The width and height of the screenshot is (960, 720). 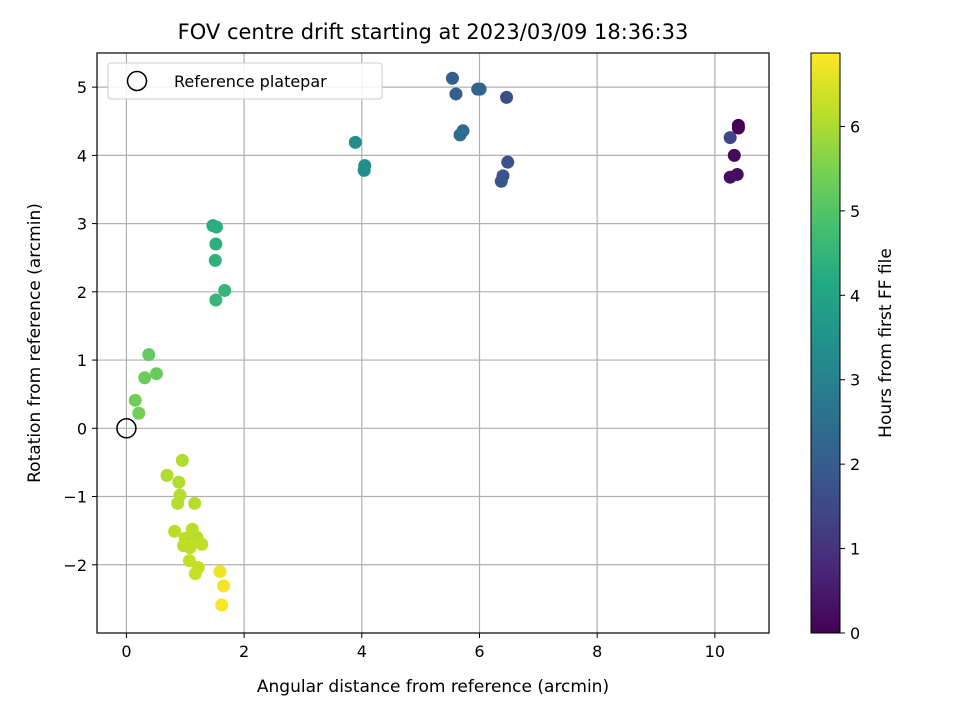 I want to click on legend: Reference platepar, so click(x=245, y=81).